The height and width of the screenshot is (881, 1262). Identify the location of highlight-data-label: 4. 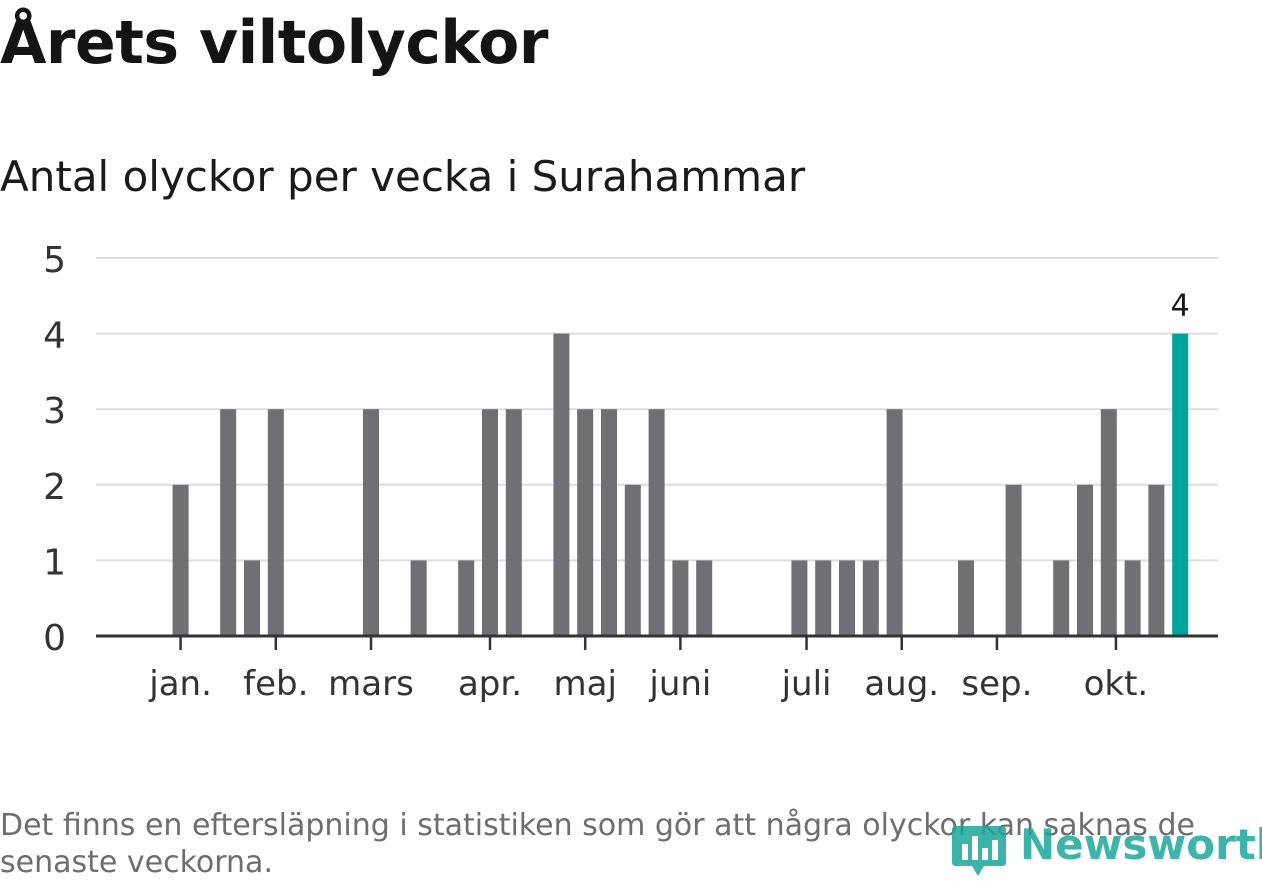
(1180, 306).